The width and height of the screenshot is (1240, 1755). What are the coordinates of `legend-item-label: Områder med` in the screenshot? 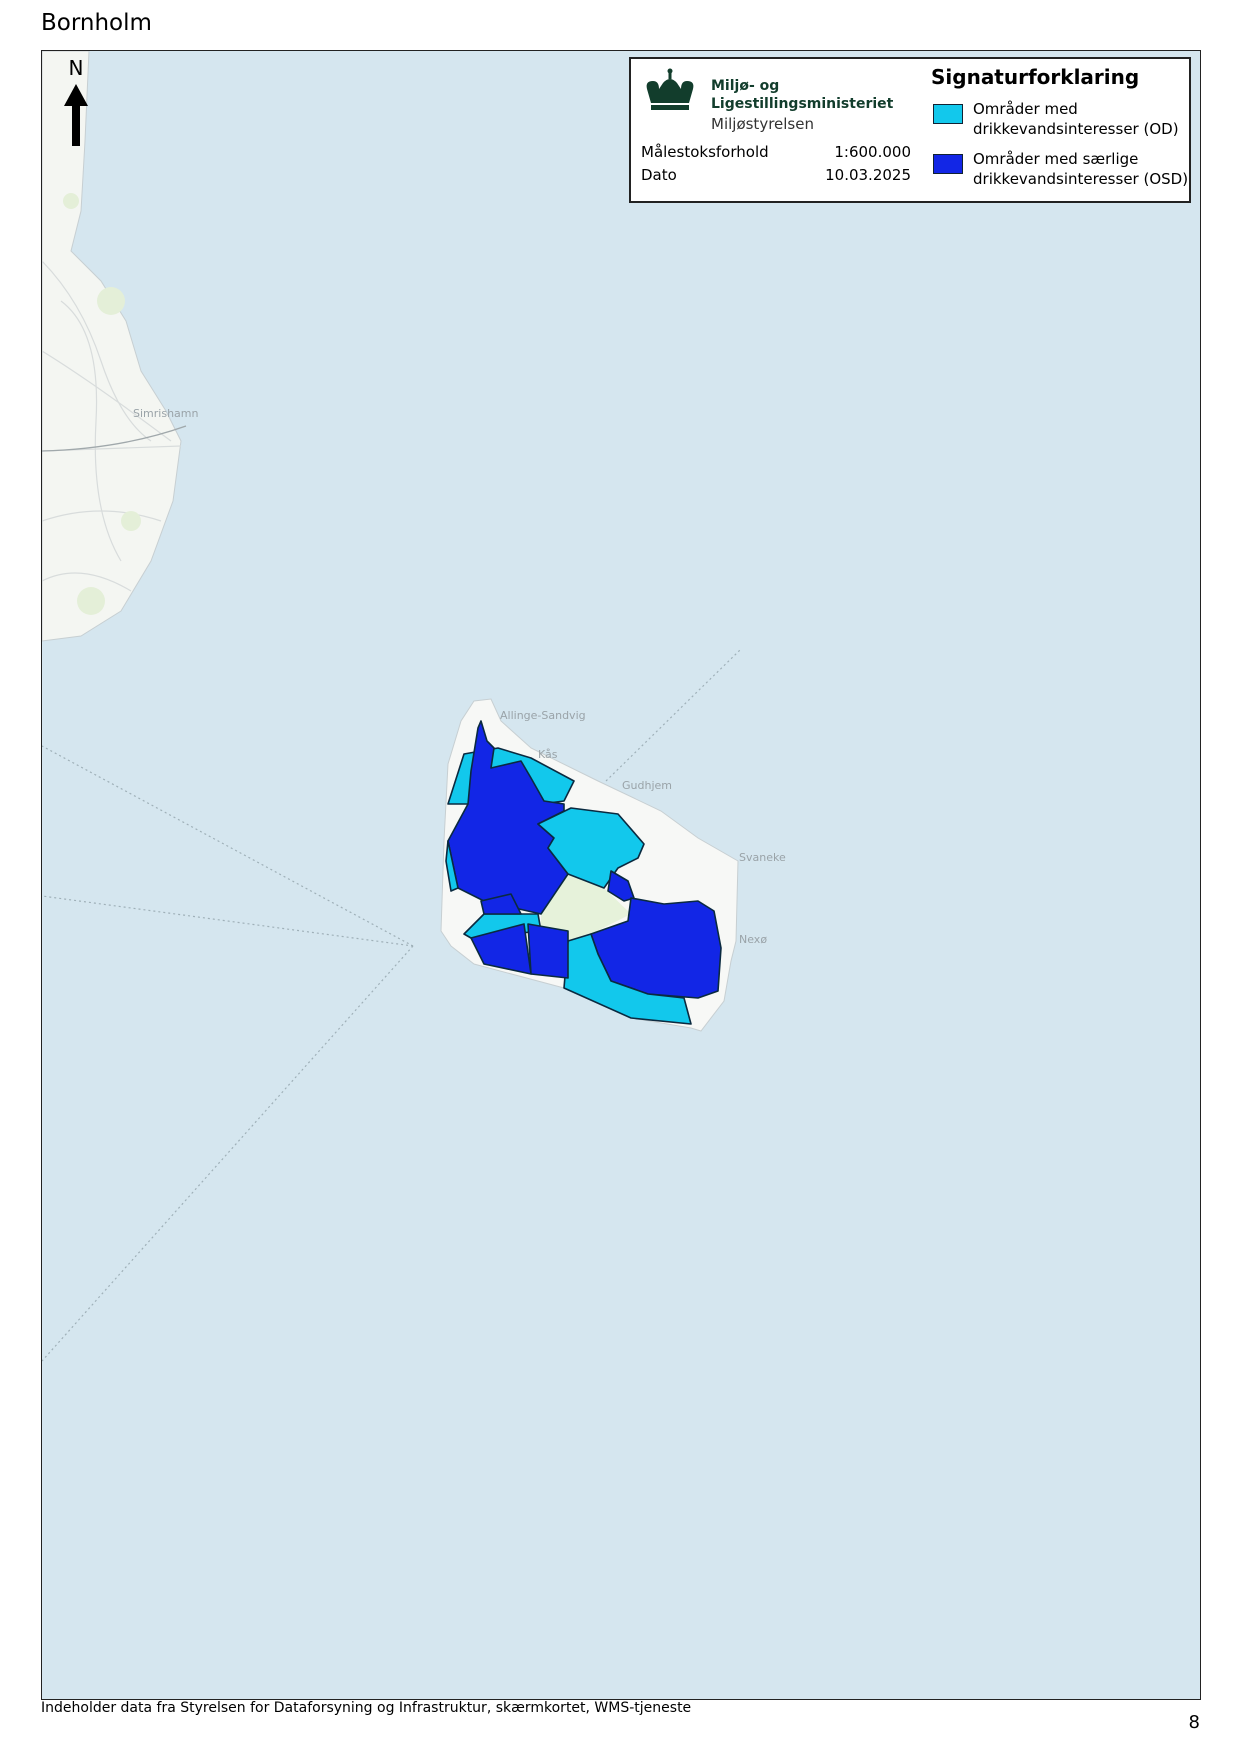 It's located at (1025, 109).